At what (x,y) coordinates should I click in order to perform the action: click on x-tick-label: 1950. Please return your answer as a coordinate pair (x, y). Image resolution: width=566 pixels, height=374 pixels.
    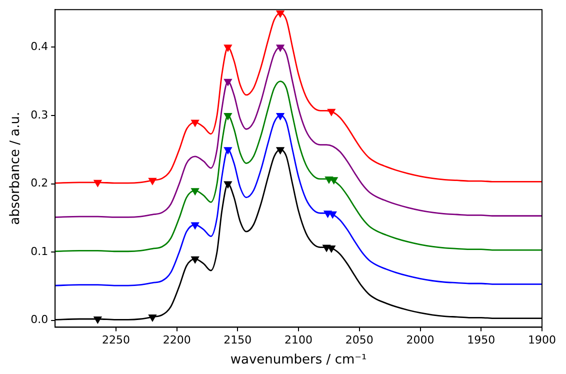
    Looking at the image, I should click on (481, 340).